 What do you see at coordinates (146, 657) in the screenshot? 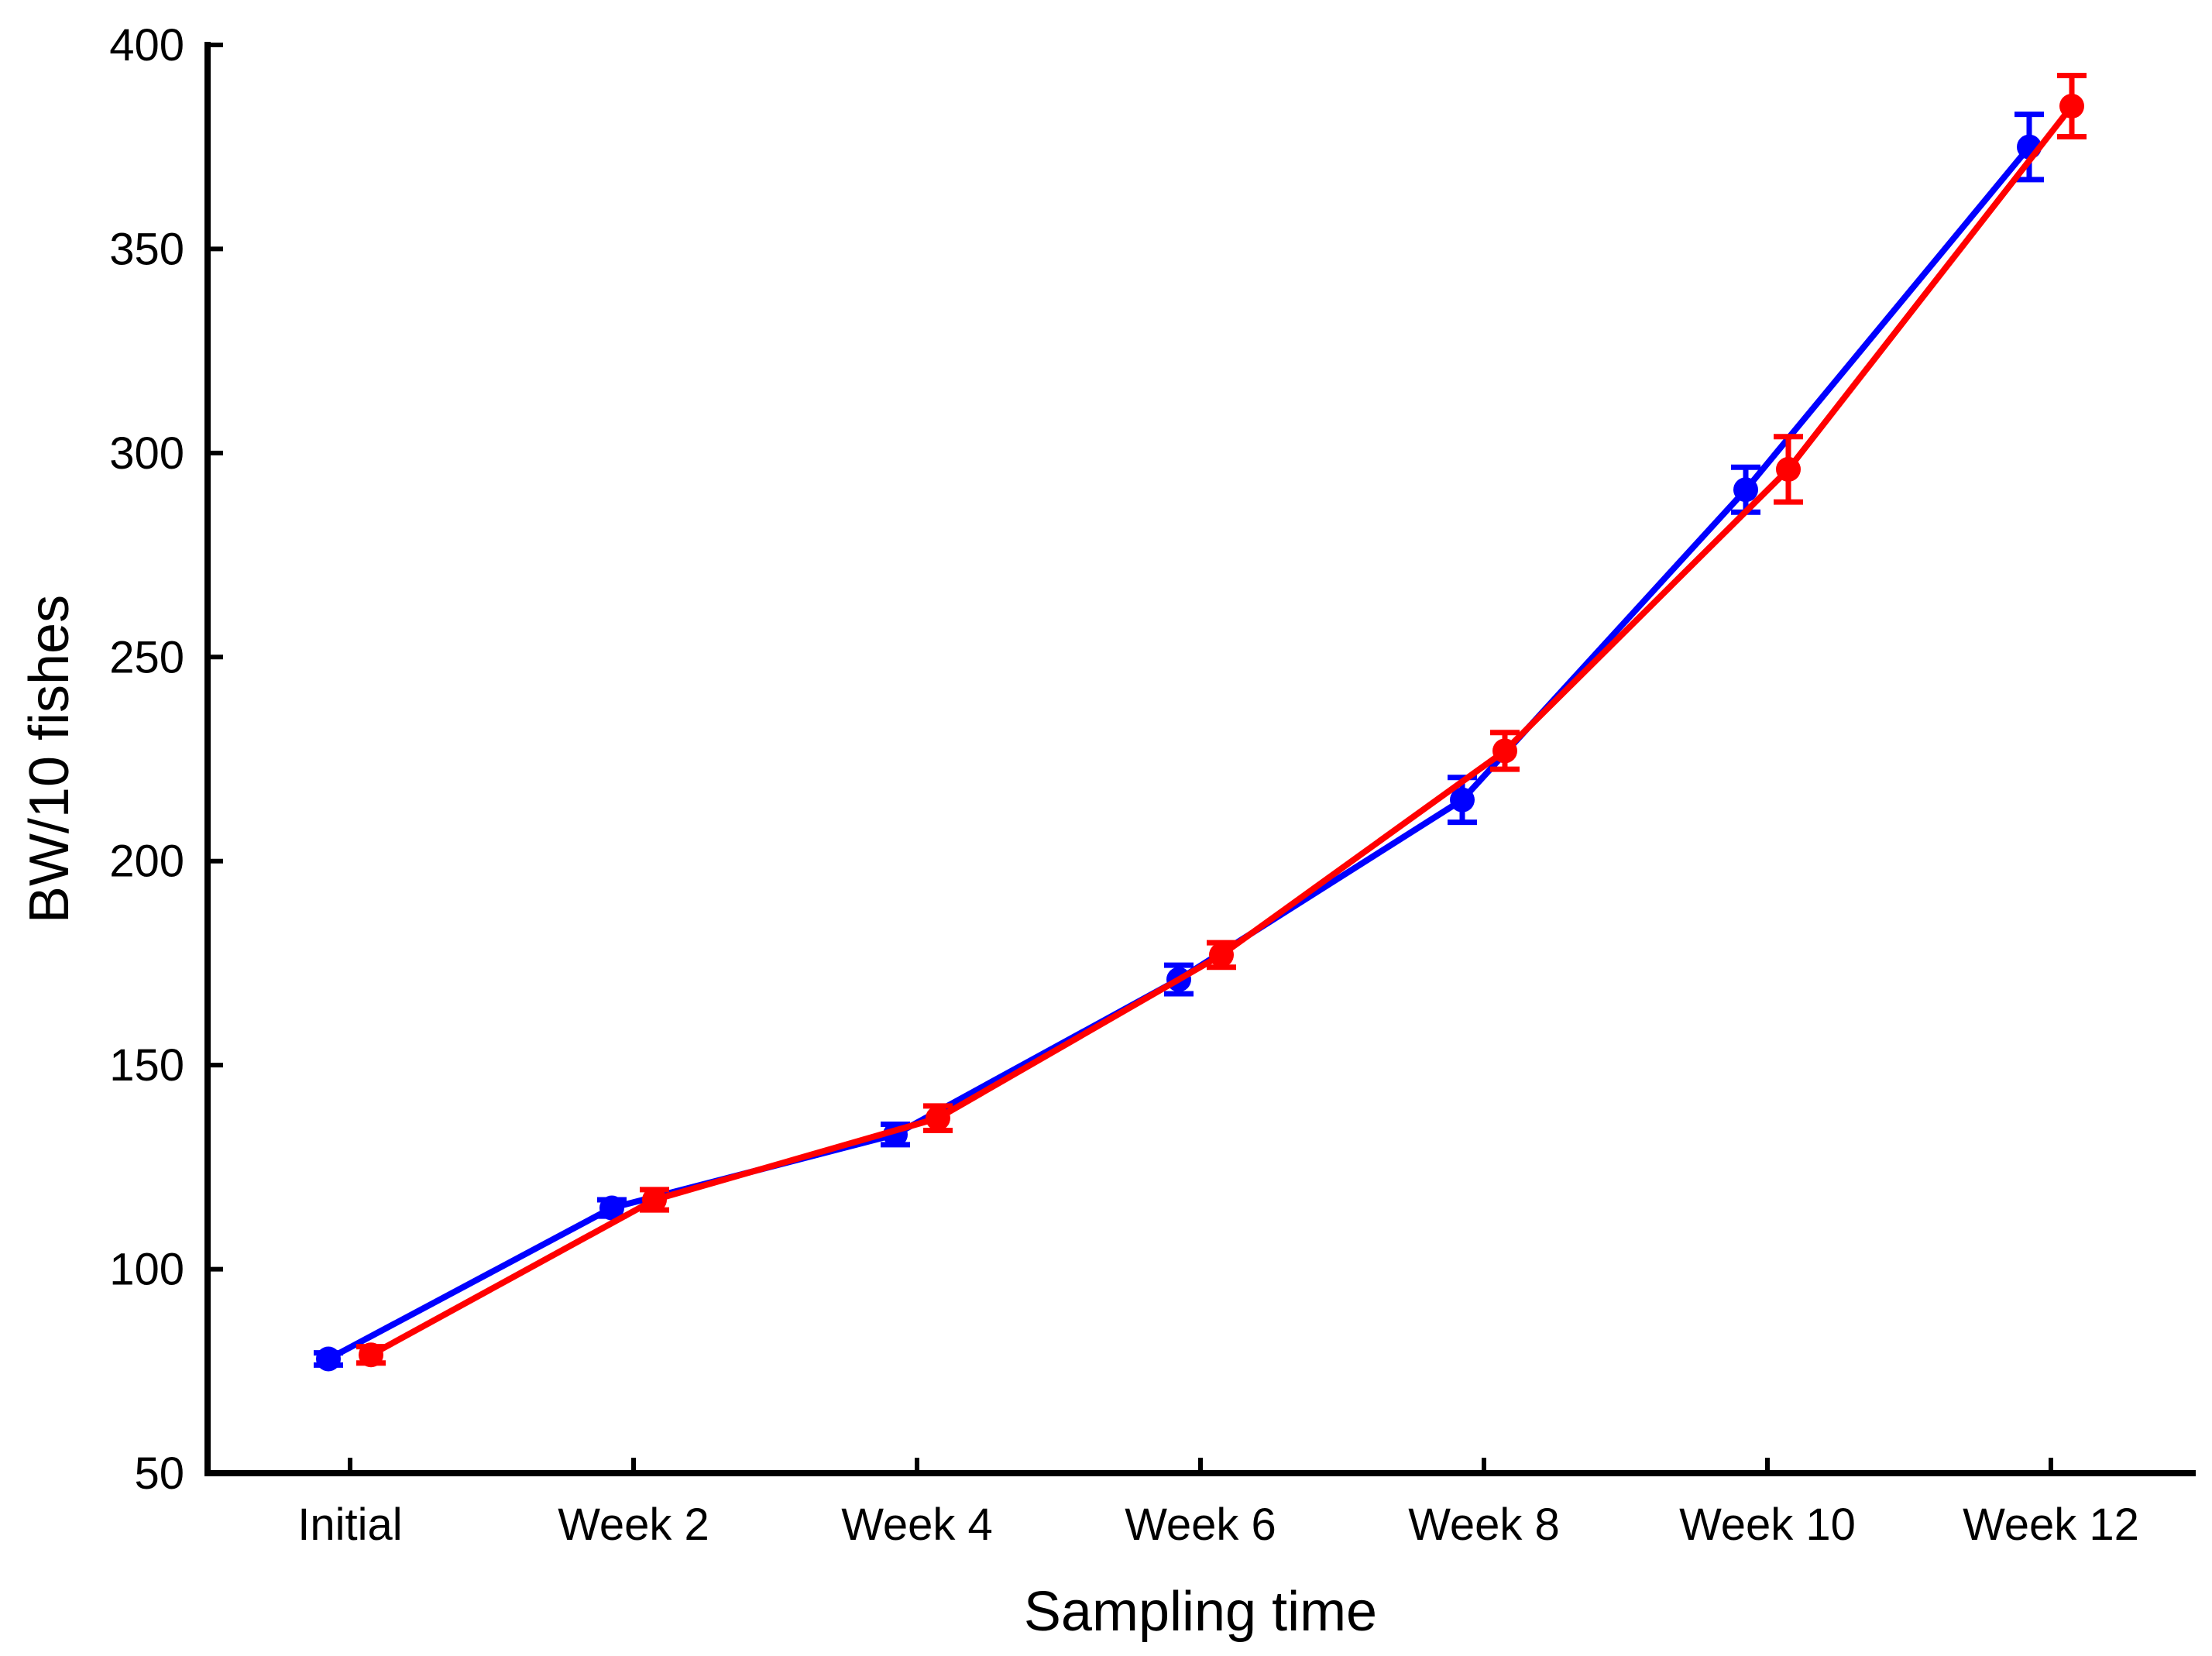
I see `y-tick-label: 250` at bounding box center [146, 657].